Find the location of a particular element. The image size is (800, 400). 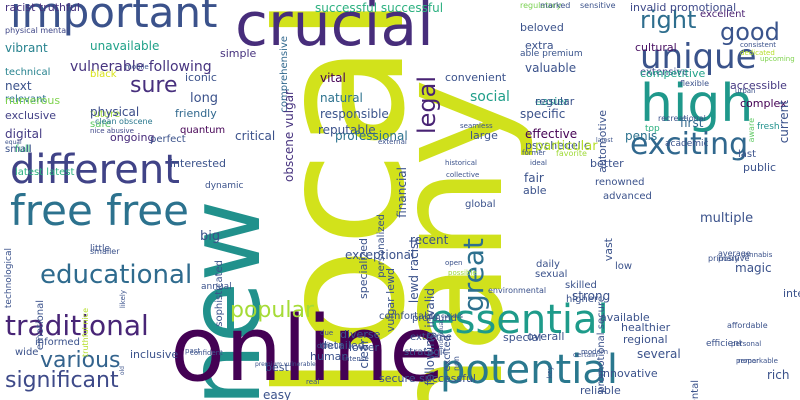

word-simple: simple is located at coordinates (238, 53).